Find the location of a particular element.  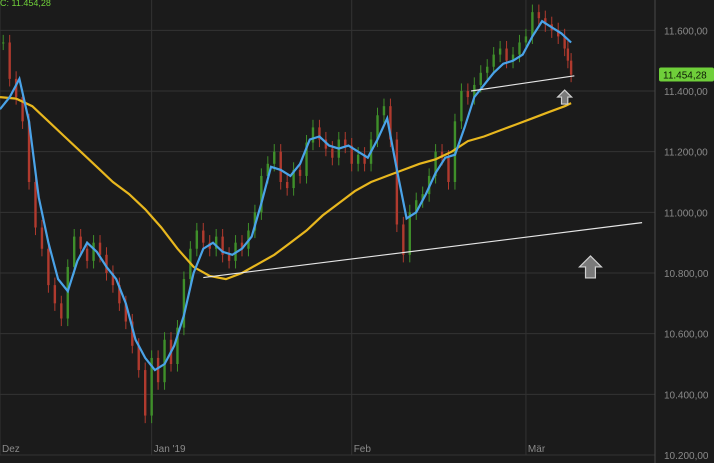

x-tick-label: Jan '19 is located at coordinates (170, 449).